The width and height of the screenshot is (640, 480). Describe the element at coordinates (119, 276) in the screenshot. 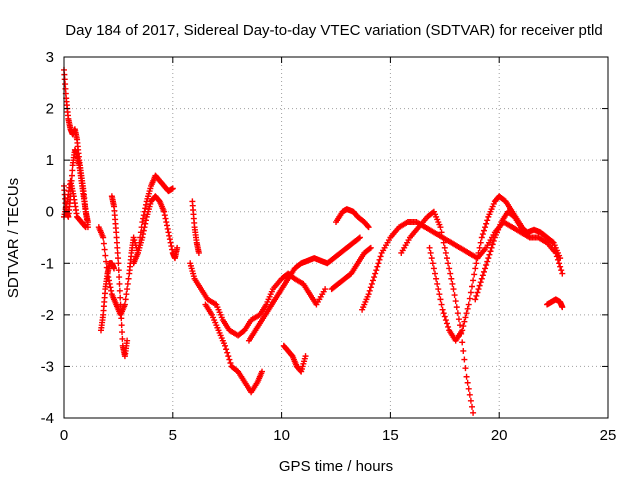

I see `series-arc6` at that location.